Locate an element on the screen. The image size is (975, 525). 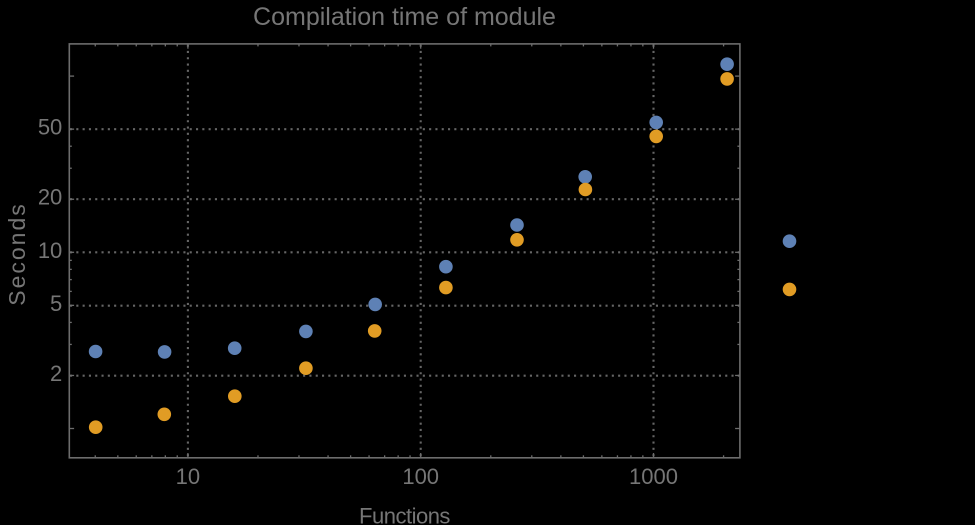
svg-text: Functions is located at coordinates (404, 514).